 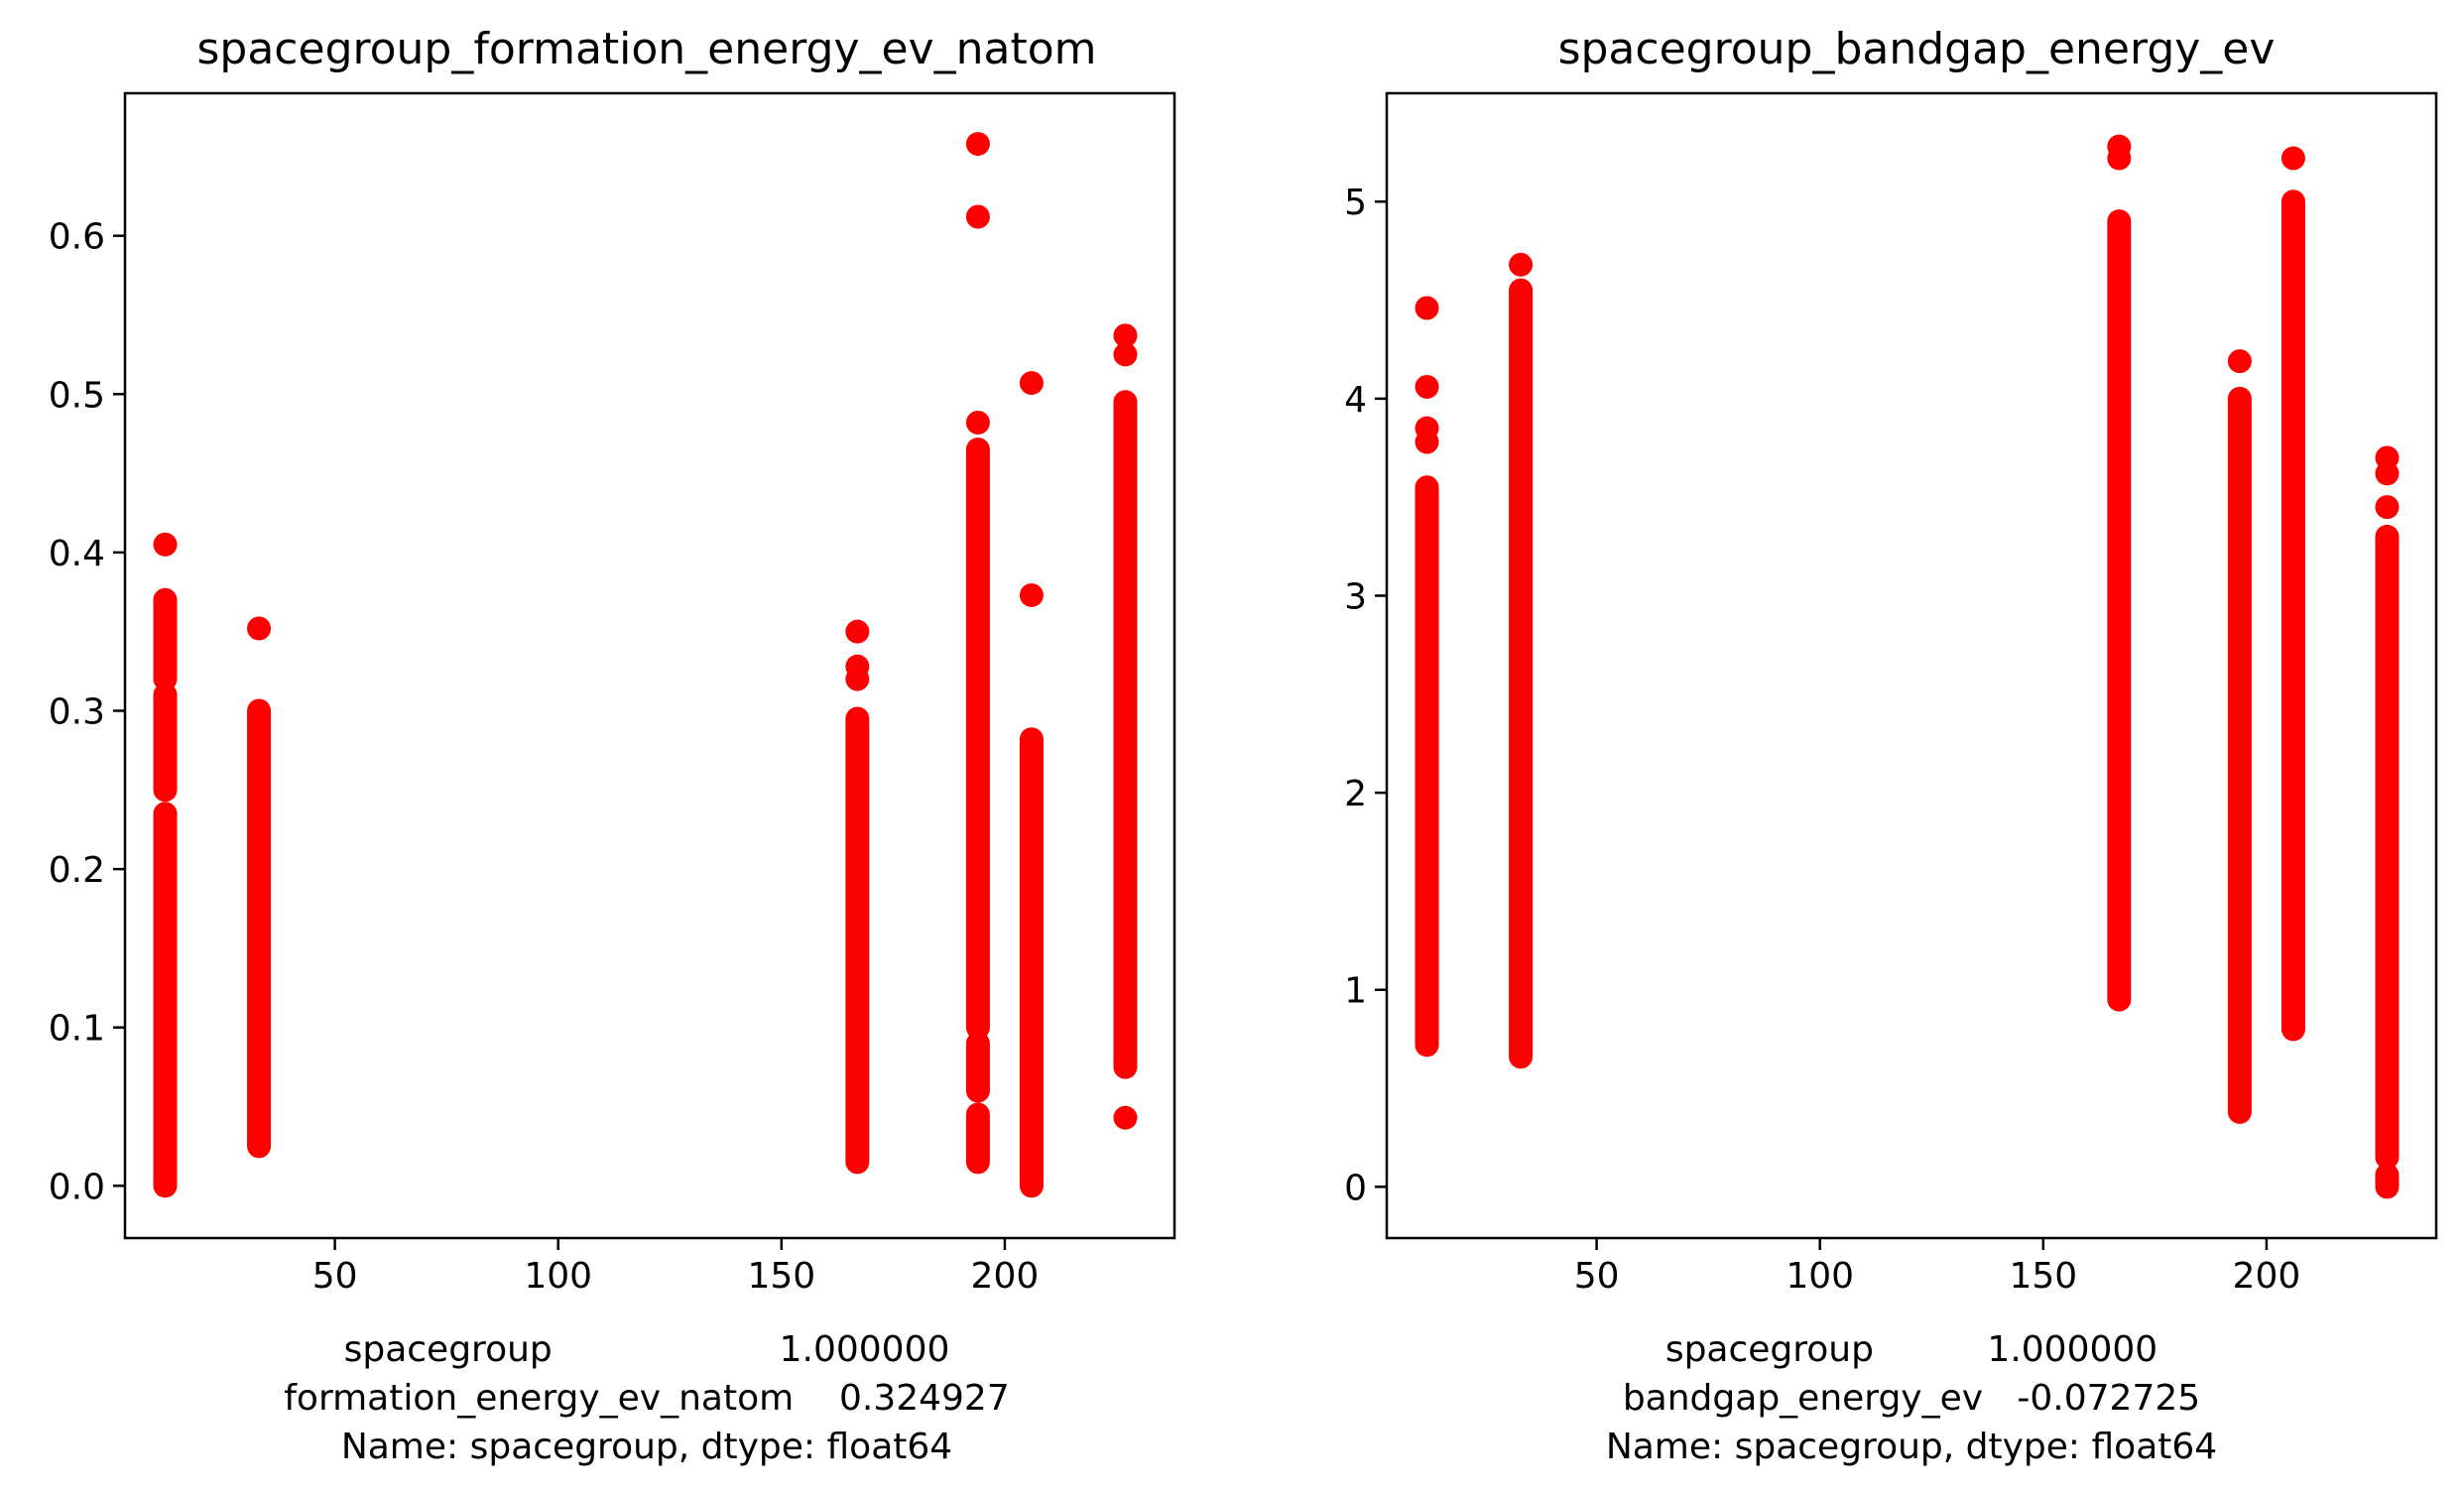 I want to click on y-tick-label: 0.5, so click(x=77, y=395).